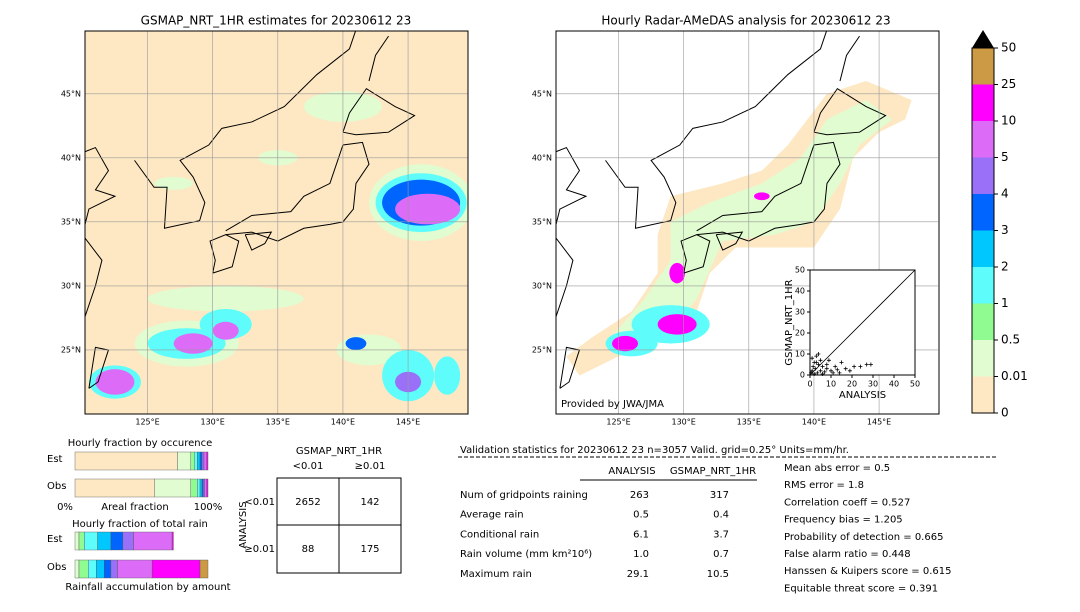 This screenshot has width=1080, height=612. What do you see at coordinates (147, 422) in the screenshot?
I see `lon-label: 125°E` at bounding box center [147, 422].